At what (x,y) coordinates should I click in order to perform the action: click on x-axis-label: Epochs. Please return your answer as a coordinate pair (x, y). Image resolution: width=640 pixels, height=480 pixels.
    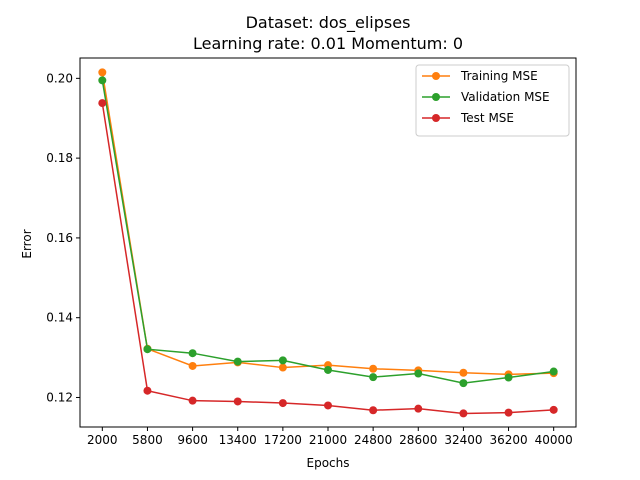
    Looking at the image, I should click on (328, 463).